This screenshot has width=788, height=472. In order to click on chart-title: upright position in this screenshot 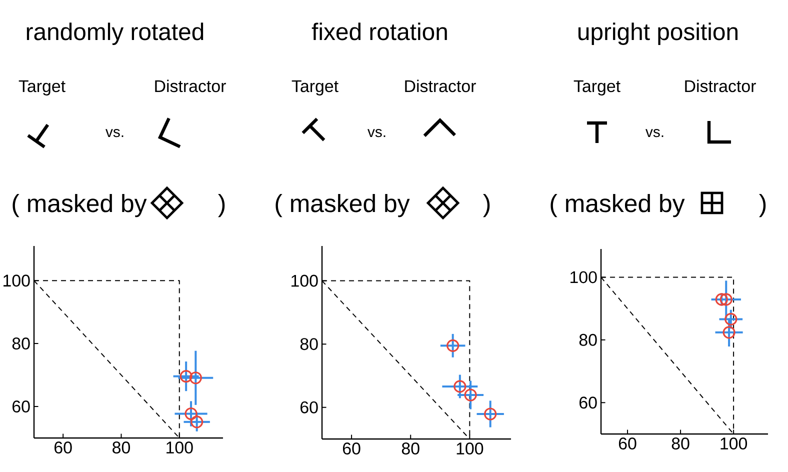, I will do `click(658, 33)`.